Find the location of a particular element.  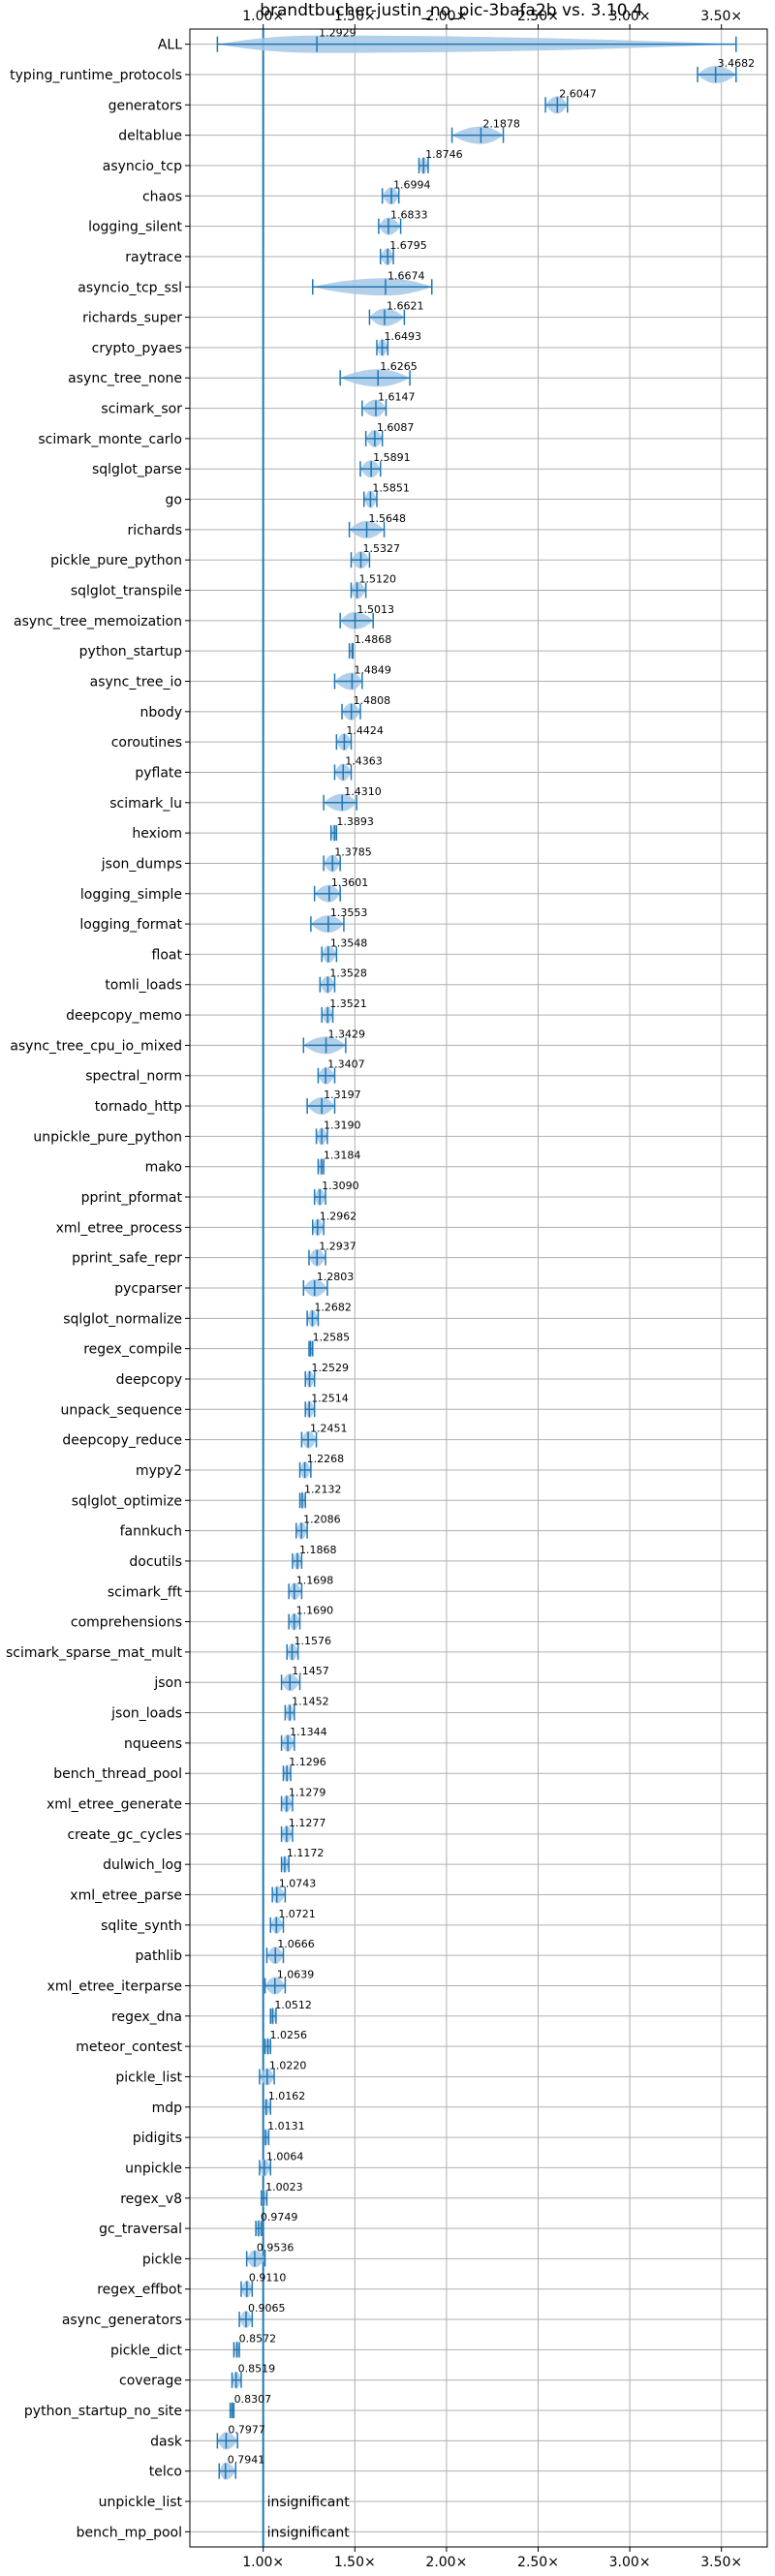

category-label: pickle is located at coordinates (162, 2259).